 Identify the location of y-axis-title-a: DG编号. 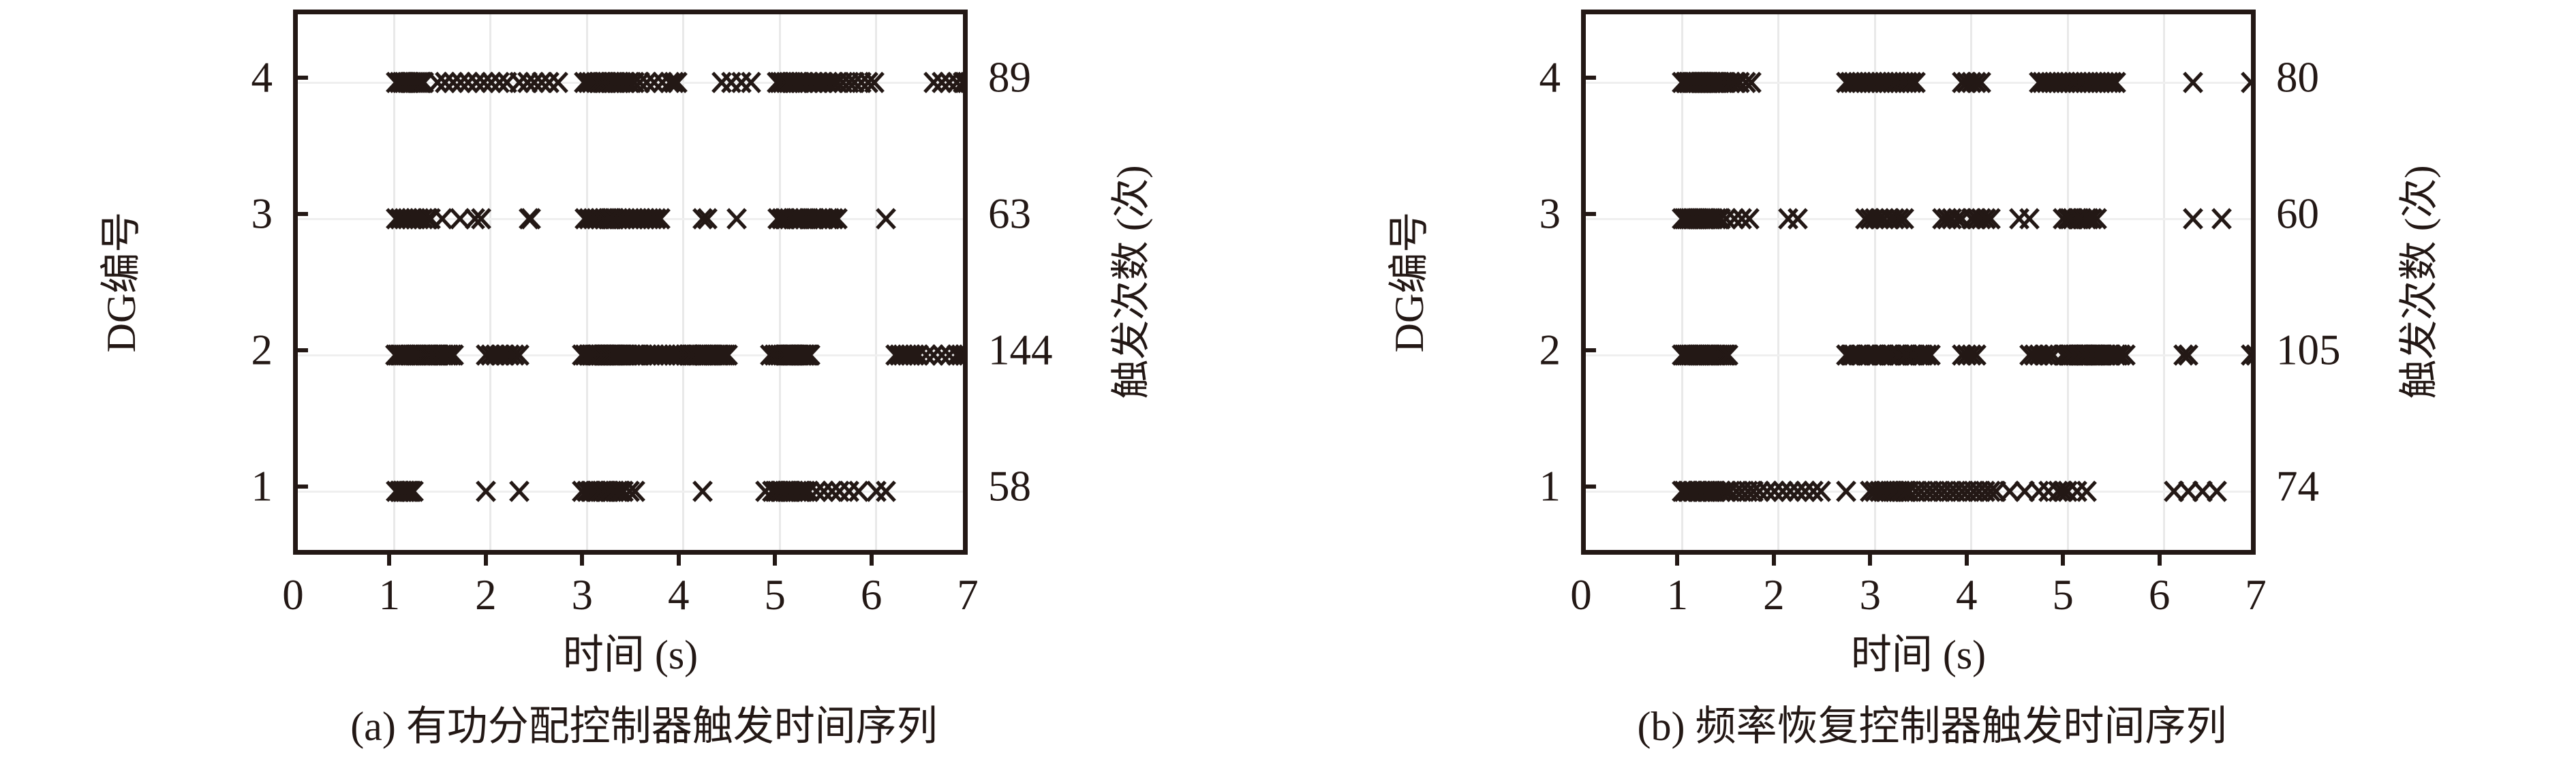
(121, 282).